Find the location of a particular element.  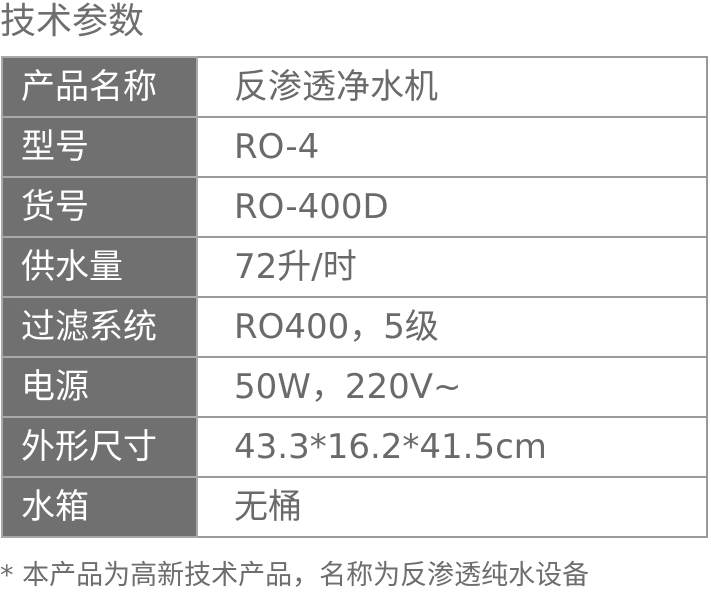

spec-value: 无桶 is located at coordinates (452, 507).